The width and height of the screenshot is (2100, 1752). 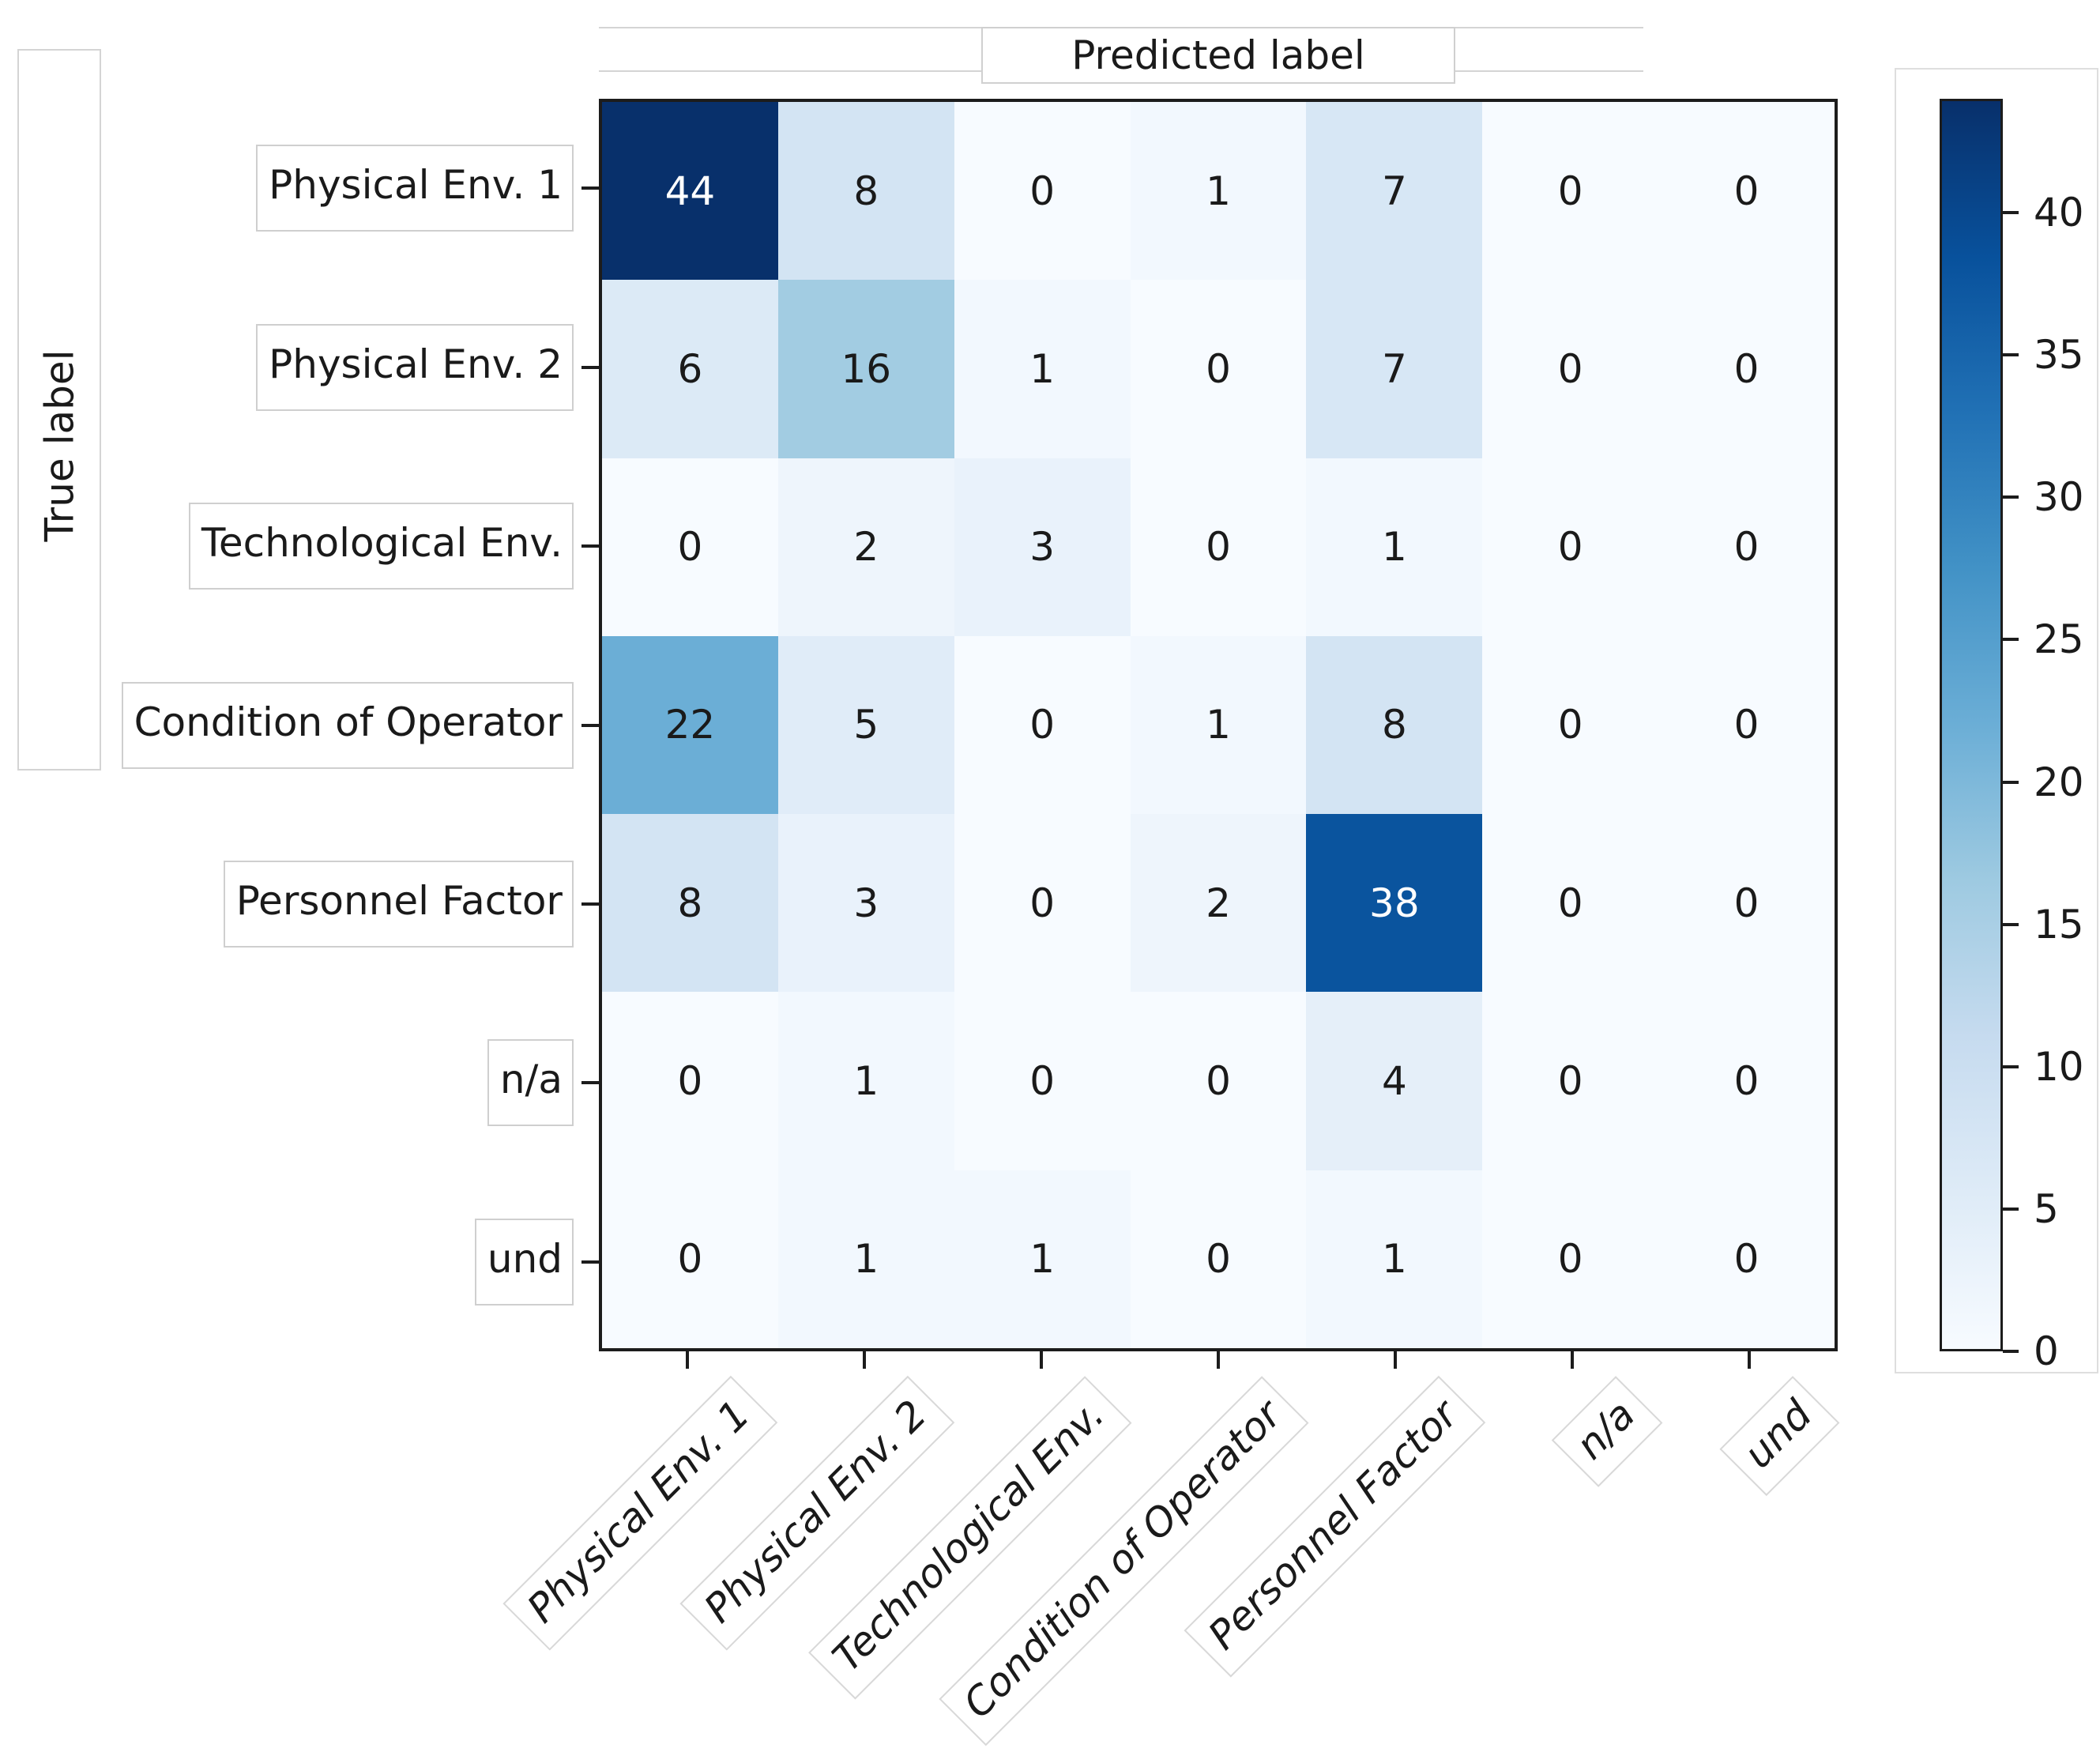 I want to click on colorbar-tick-label: 10, so click(x=2059, y=1066).